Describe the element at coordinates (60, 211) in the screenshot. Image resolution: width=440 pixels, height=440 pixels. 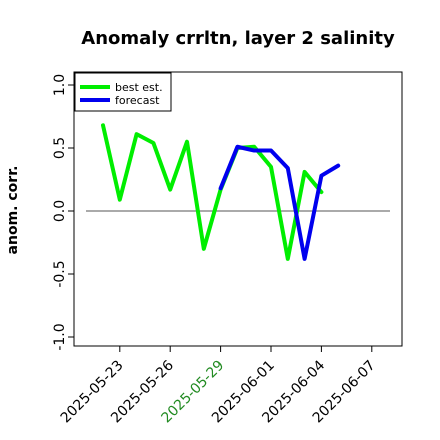
I see `y-tick-label: 0.0` at that location.